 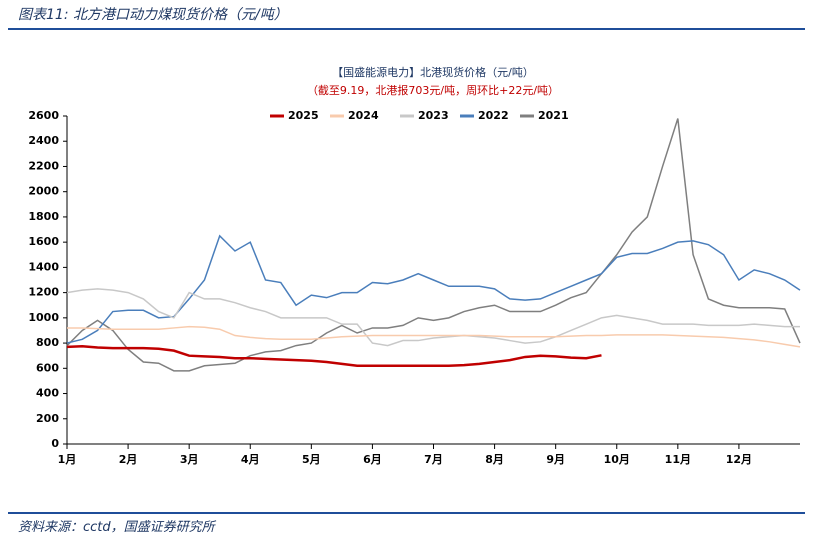 What do you see at coordinates (433, 459) in the screenshot?
I see `x-tick-label: 7月` at bounding box center [433, 459].